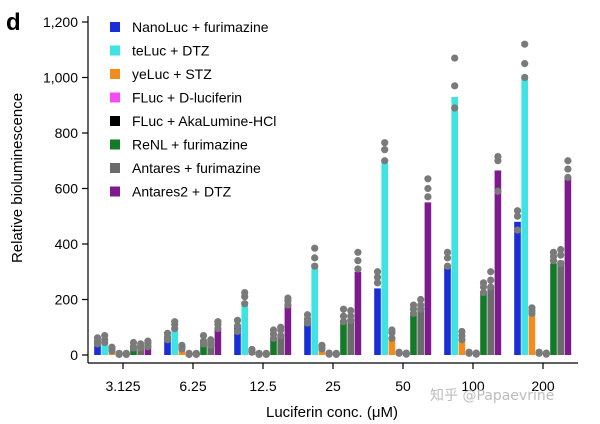  I want to click on y-tick-label: 1,200, so click(60, 22).